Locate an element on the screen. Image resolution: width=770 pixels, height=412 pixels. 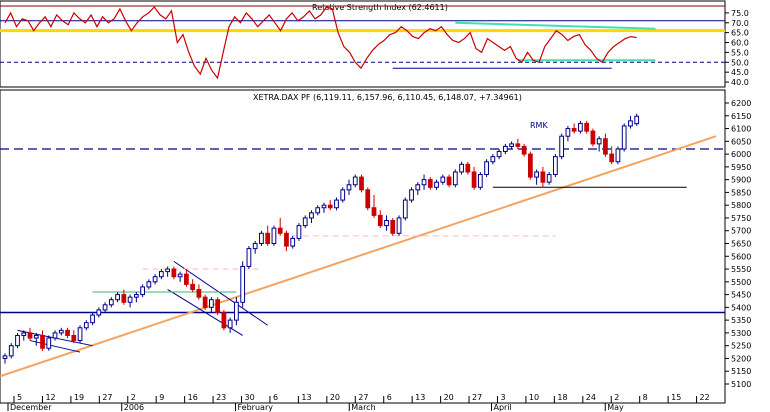
x-tick-label: 18 is located at coordinates (562, 397).